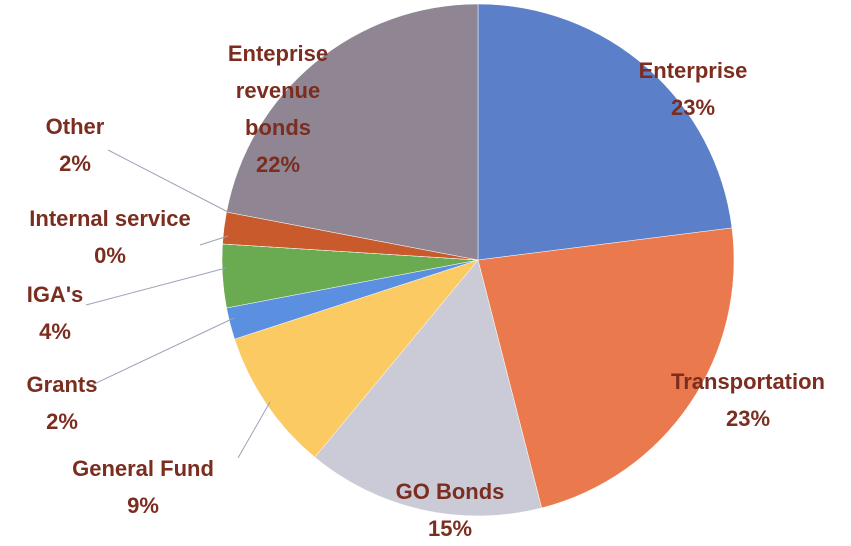  What do you see at coordinates (278, 164) in the screenshot?
I see `value-label: 22%` at bounding box center [278, 164].